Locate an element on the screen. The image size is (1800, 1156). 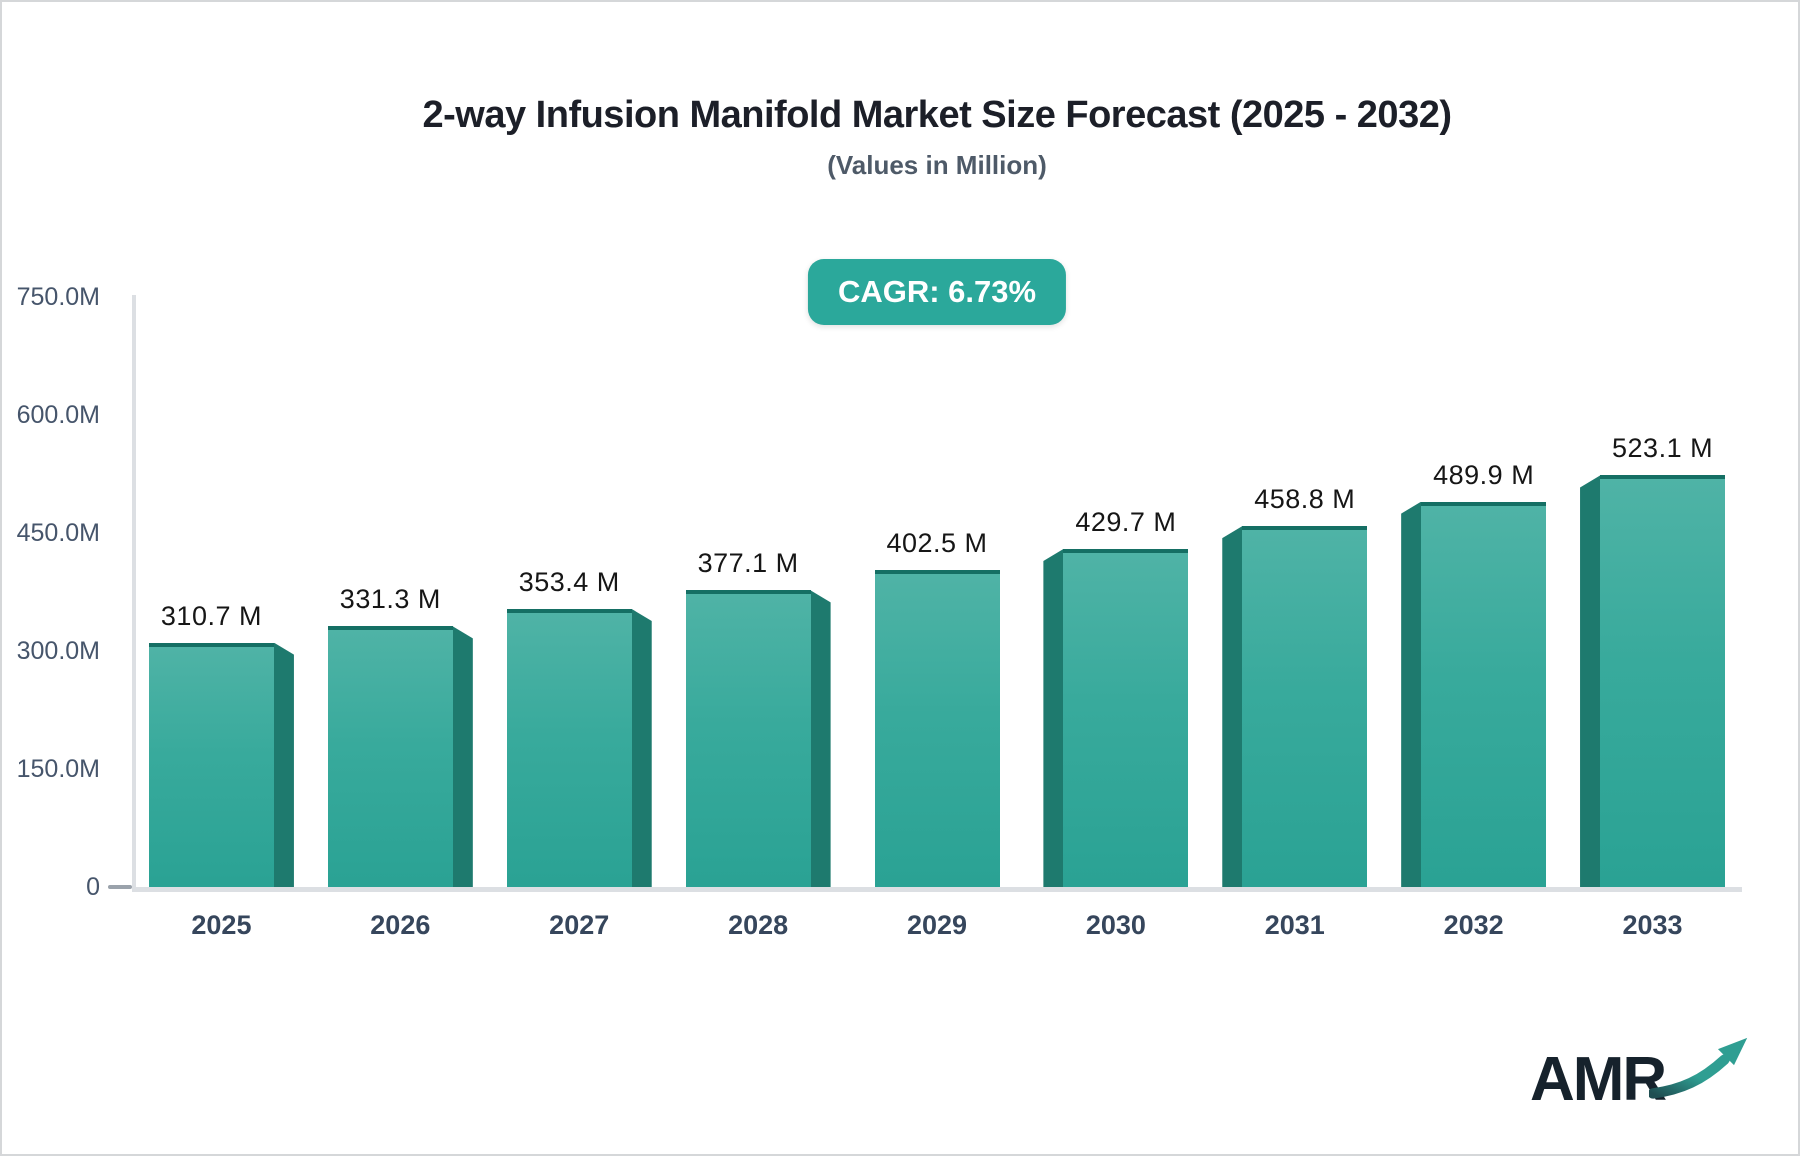
y-tick-label: 0 is located at coordinates (93, 887).